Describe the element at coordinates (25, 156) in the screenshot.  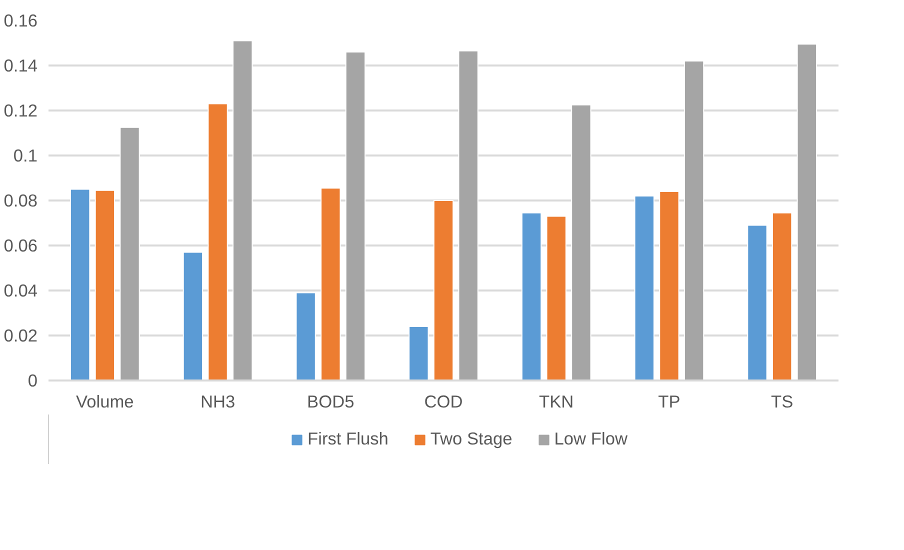
I see `y-tick-label: 0.1` at that location.